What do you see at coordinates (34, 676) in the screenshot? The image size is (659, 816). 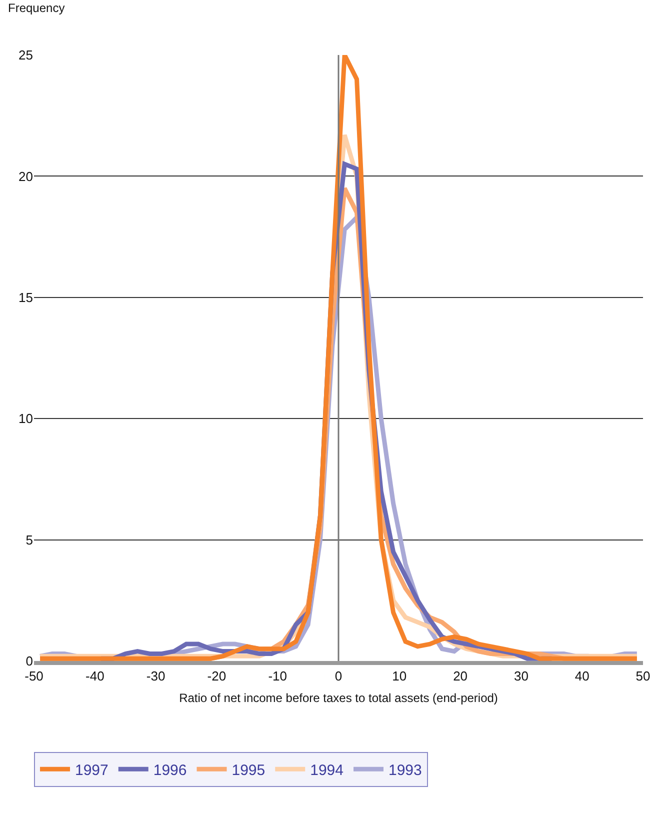 I see `x-tick-label: -50` at bounding box center [34, 676].